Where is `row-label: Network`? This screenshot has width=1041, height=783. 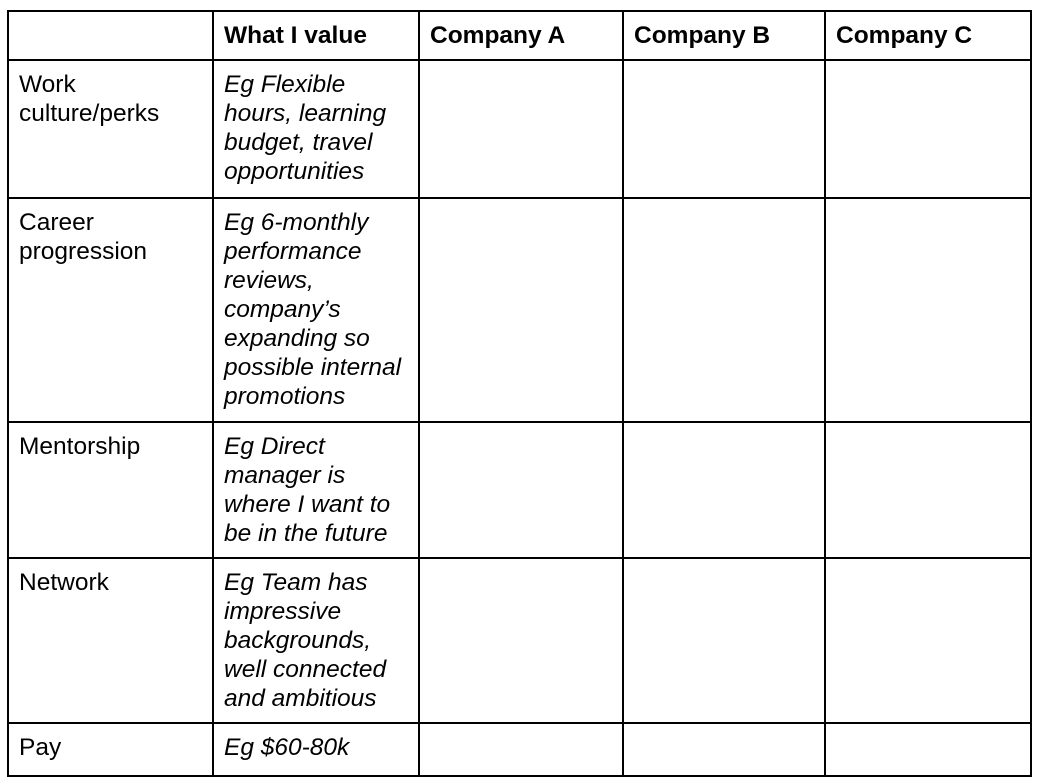
row-label: Network is located at coordinates (110, 640).